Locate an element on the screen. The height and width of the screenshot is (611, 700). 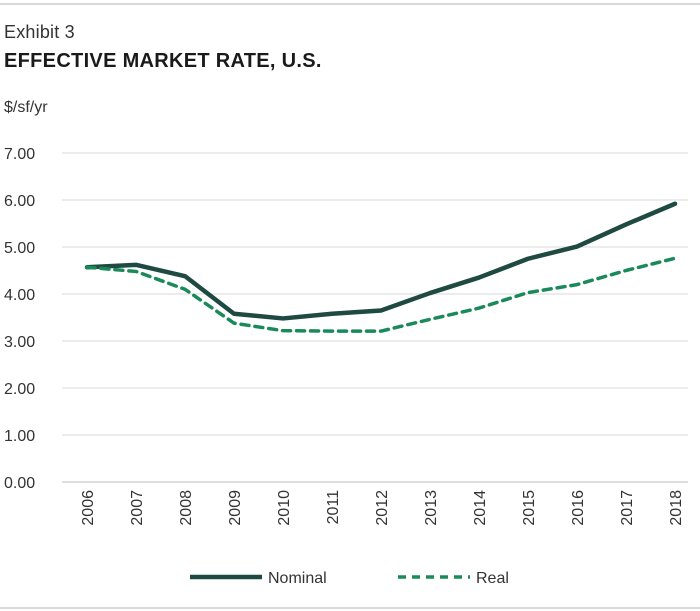
y-tick-label: 2.00 is located at coordinates (19, 389).